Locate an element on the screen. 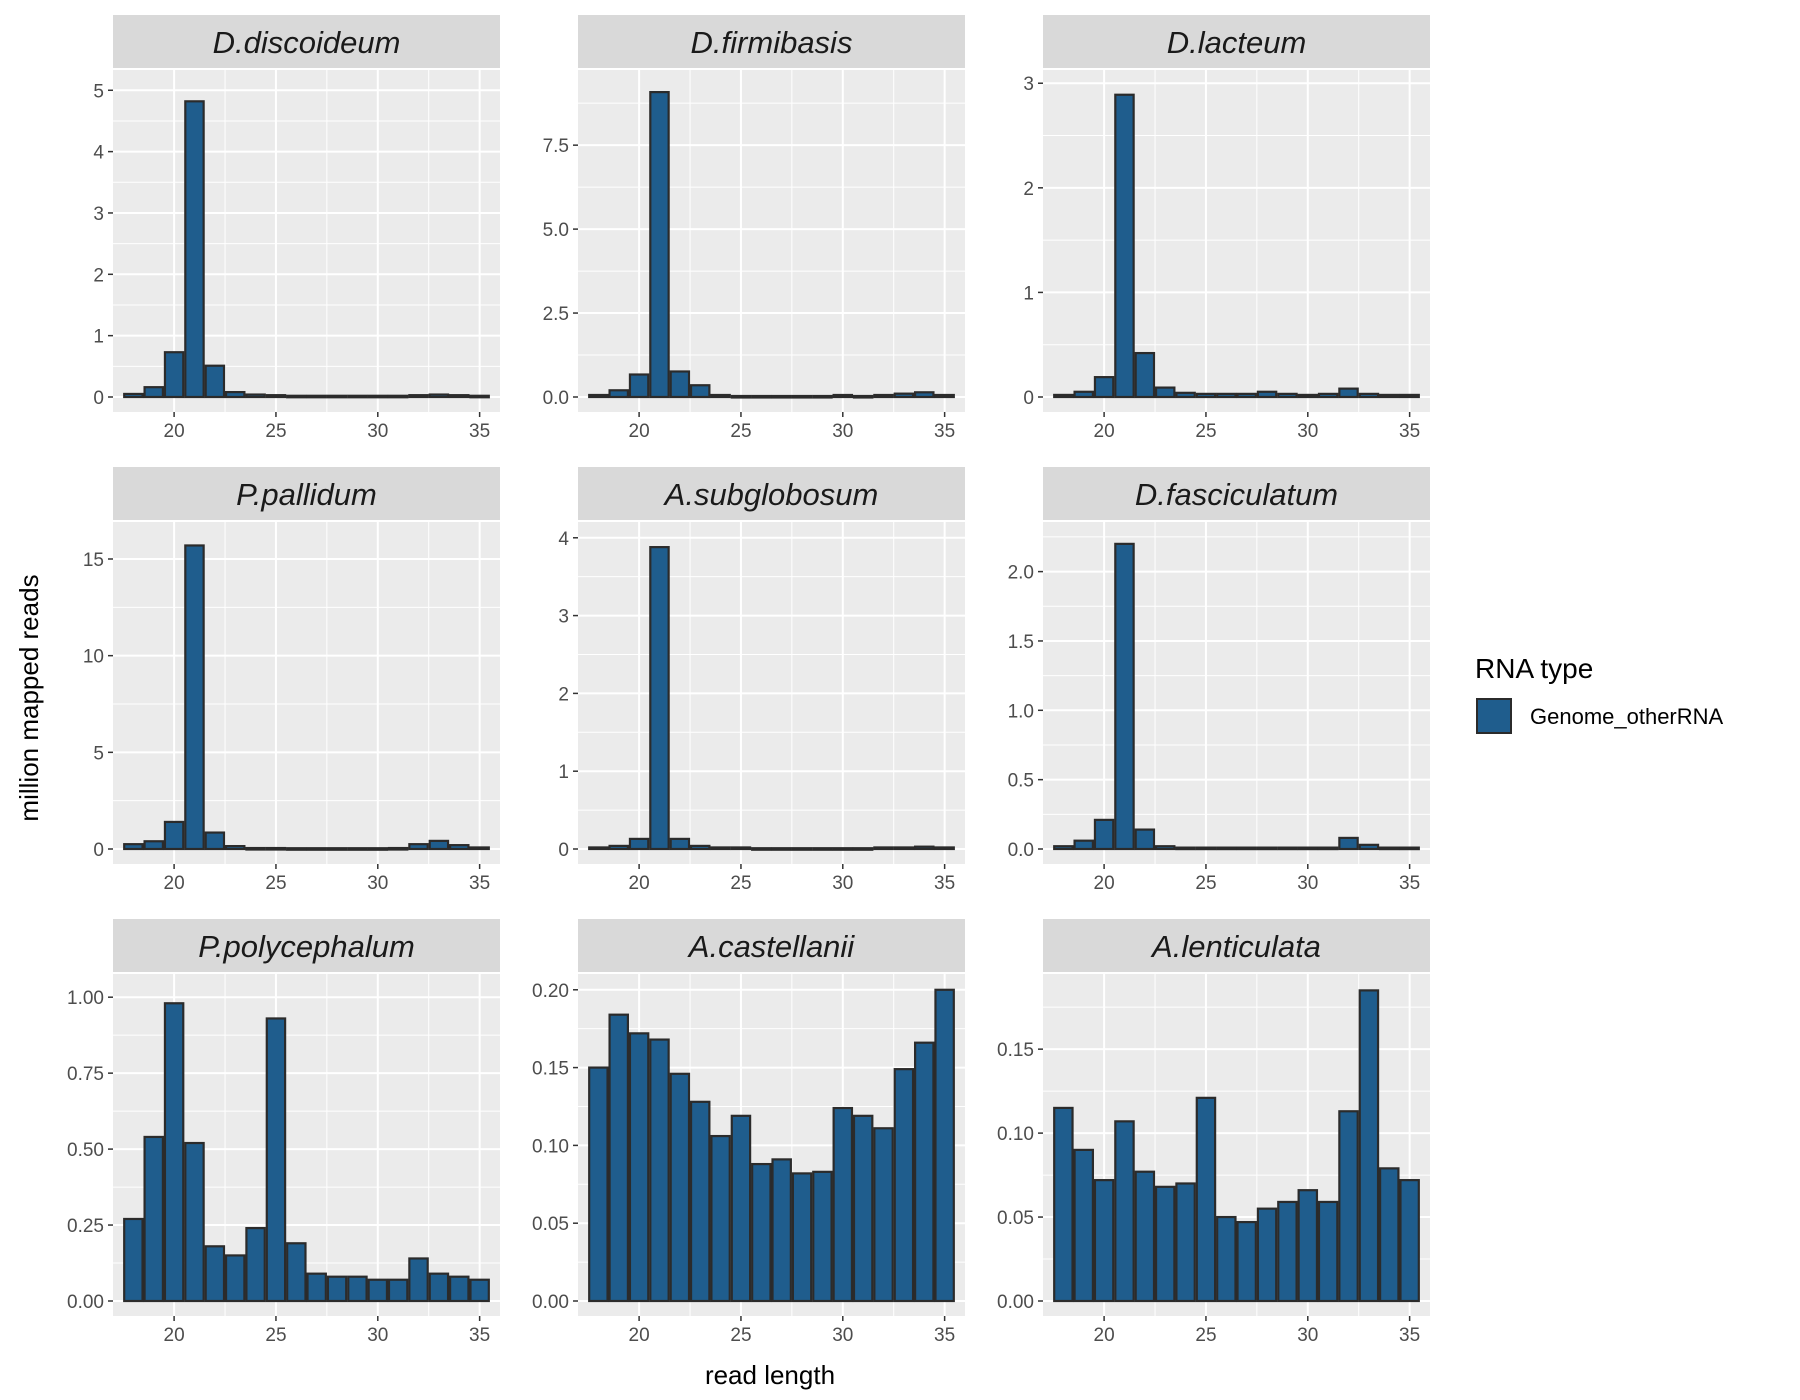 The height and width of the screenshot is (1400, 1800). legend: RNA type Genome_otherRNA is located at coordinates (1599, 693).